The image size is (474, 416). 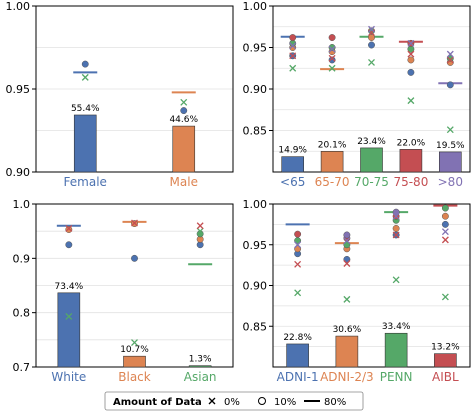 What do you see at coordinates (85, 182) in the screenshot?
I see `x-tick-label: Female` at bounding box center [85, 182].